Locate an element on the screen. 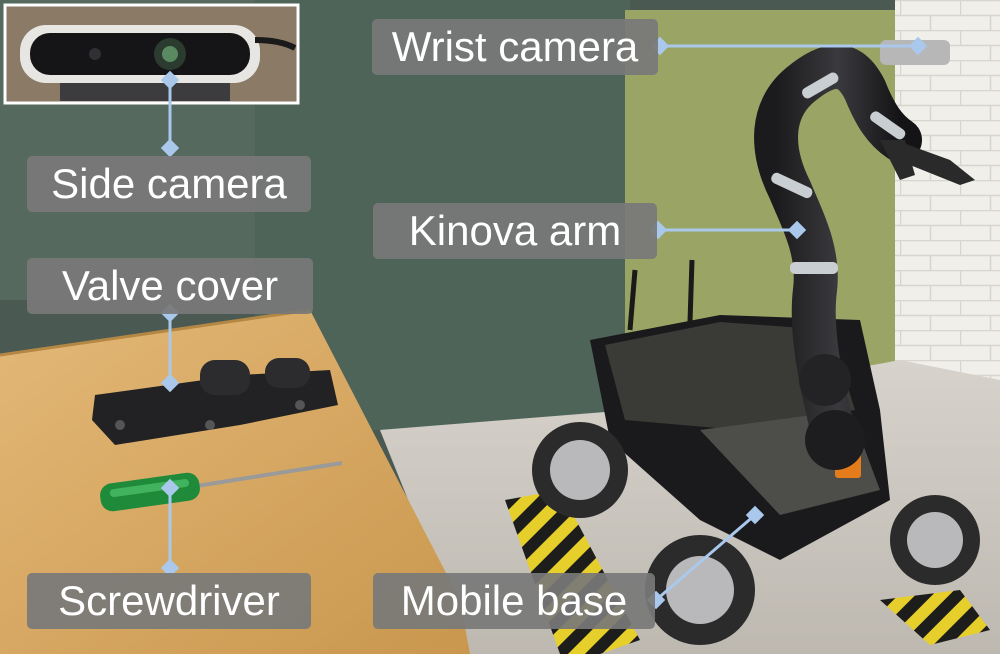  label-side-camera: Side camera is located at coordinates (169, 184).